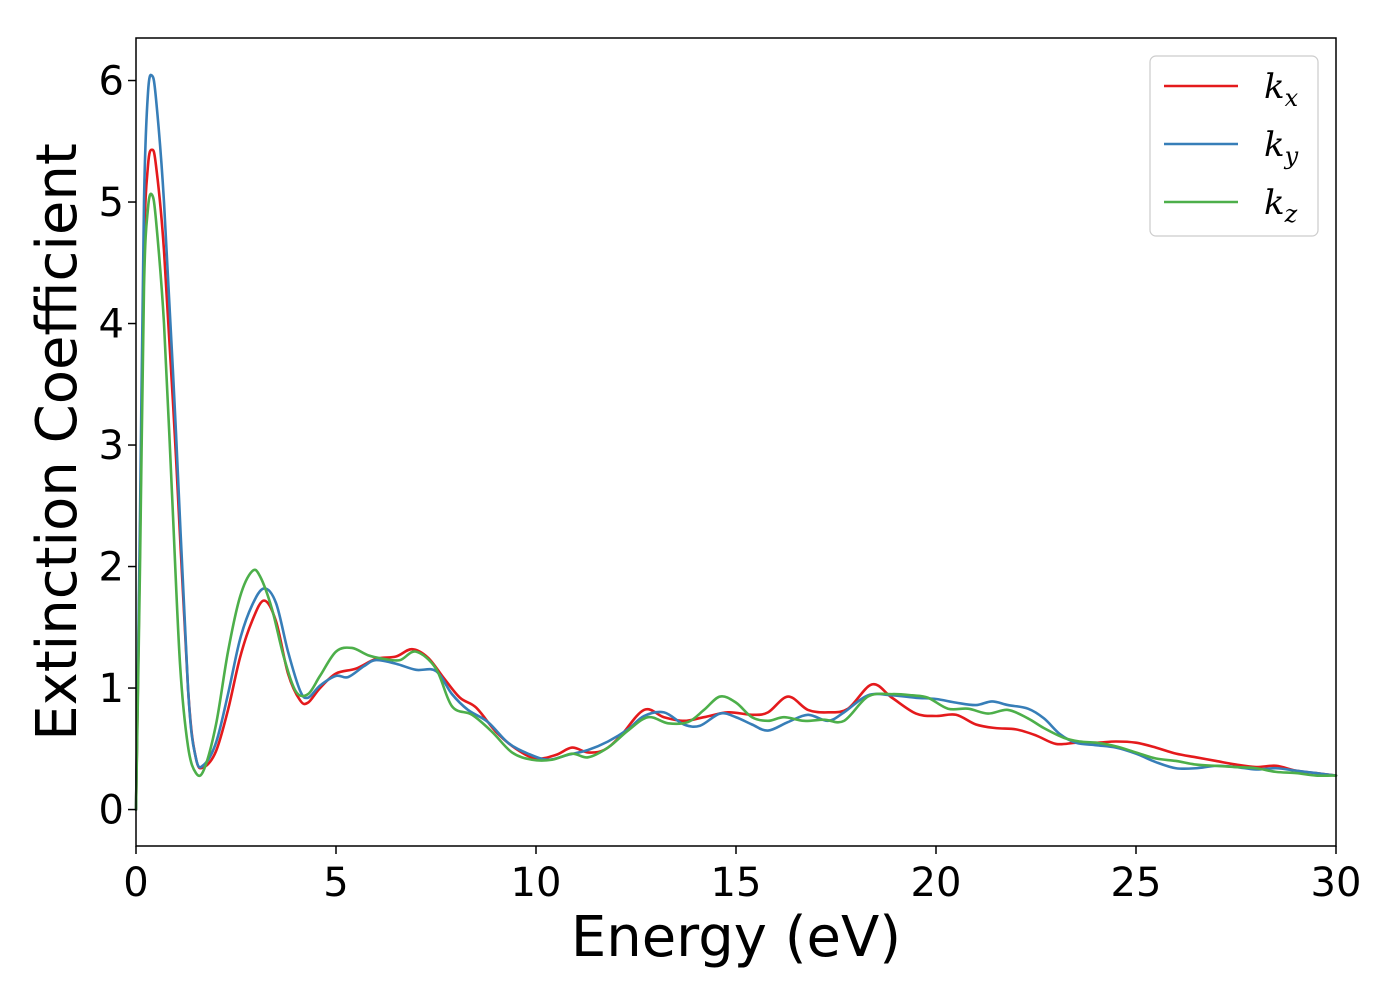 This screenshot has width=1400, height=1000. I want to click on x-tick-label: 5, so click(335, 883).